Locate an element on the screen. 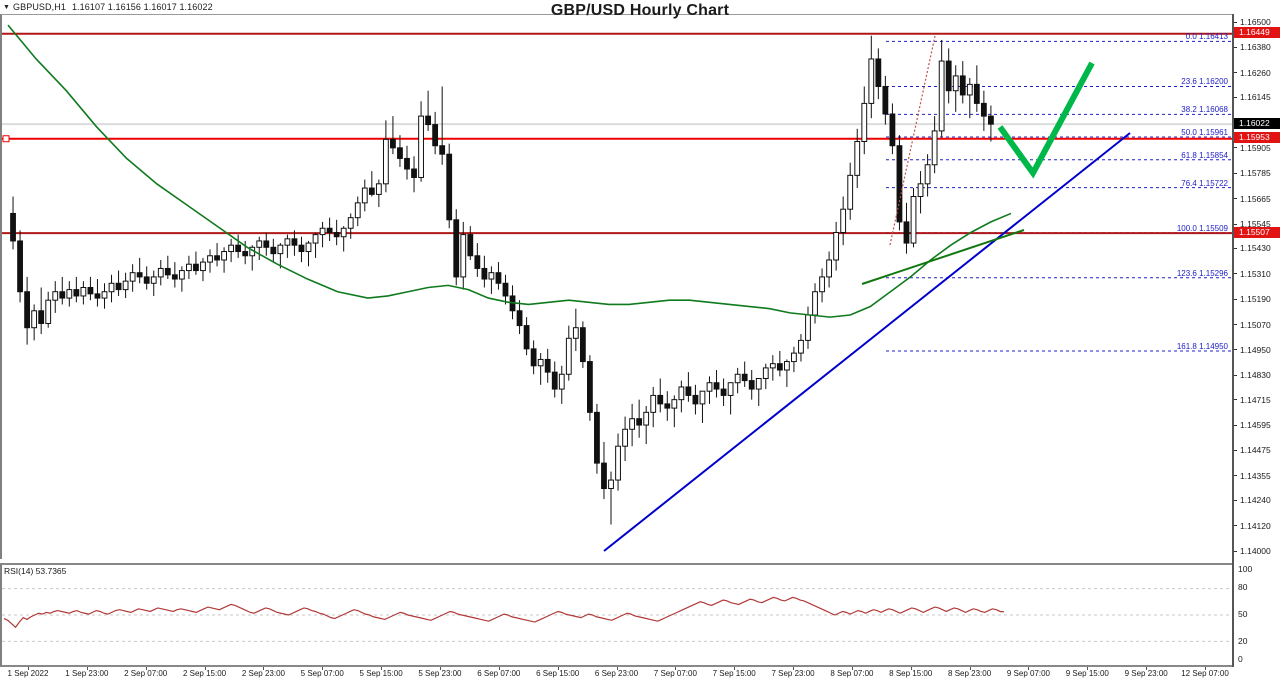 The height and width of the screenshot is (686, 1280). rsi-tick: 50 is located at coordinates (1243, 614).